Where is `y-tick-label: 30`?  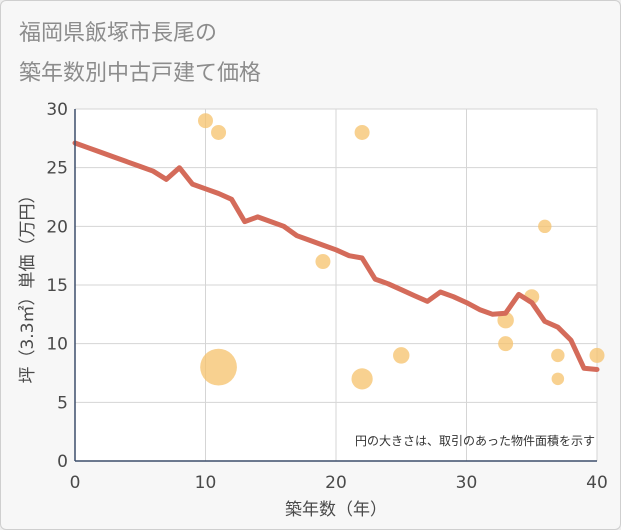
y-tick-label: 30 is located at coordinates (57, 110).